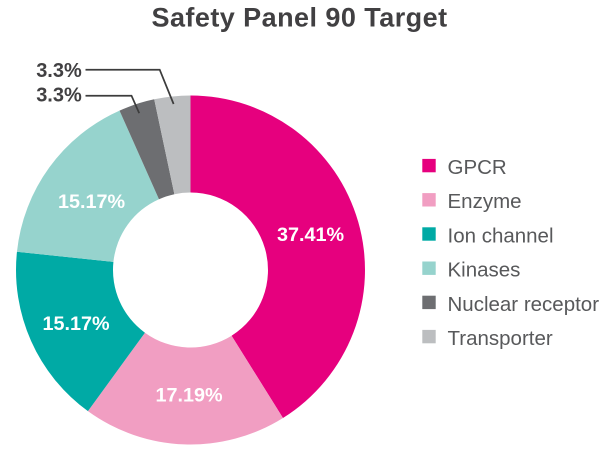 The image size is (609, 464). Describe the element at coordinates (299, 17) in the screenshot. I see `svg-text: Safety Panel 90 Target` at that location.